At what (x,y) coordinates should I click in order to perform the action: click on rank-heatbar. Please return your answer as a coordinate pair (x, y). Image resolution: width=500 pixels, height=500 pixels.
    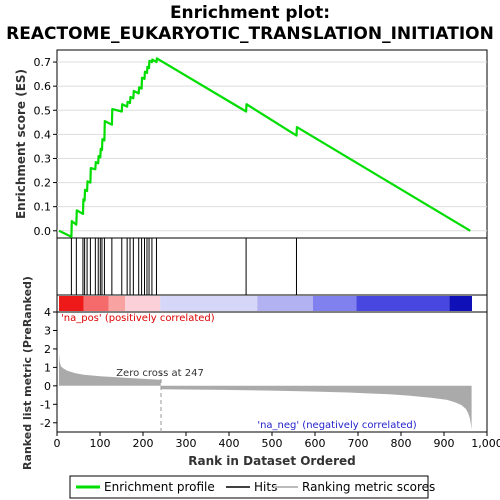
    Looking at the image, I should click on (265, 303).